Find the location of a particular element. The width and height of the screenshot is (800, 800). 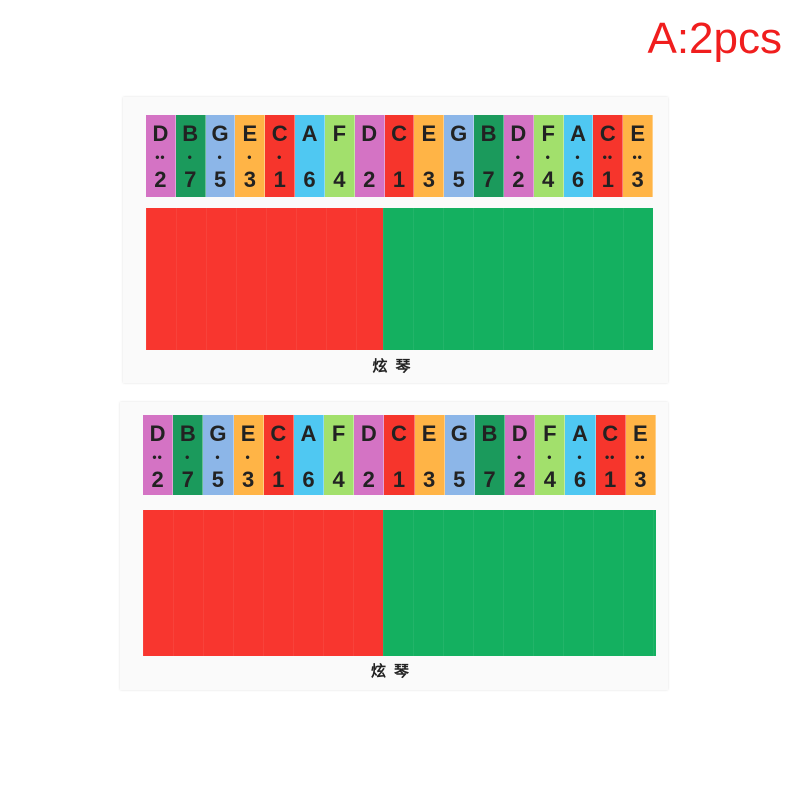

key-sticker: C •• 1 is located at coordinates (610, 455).